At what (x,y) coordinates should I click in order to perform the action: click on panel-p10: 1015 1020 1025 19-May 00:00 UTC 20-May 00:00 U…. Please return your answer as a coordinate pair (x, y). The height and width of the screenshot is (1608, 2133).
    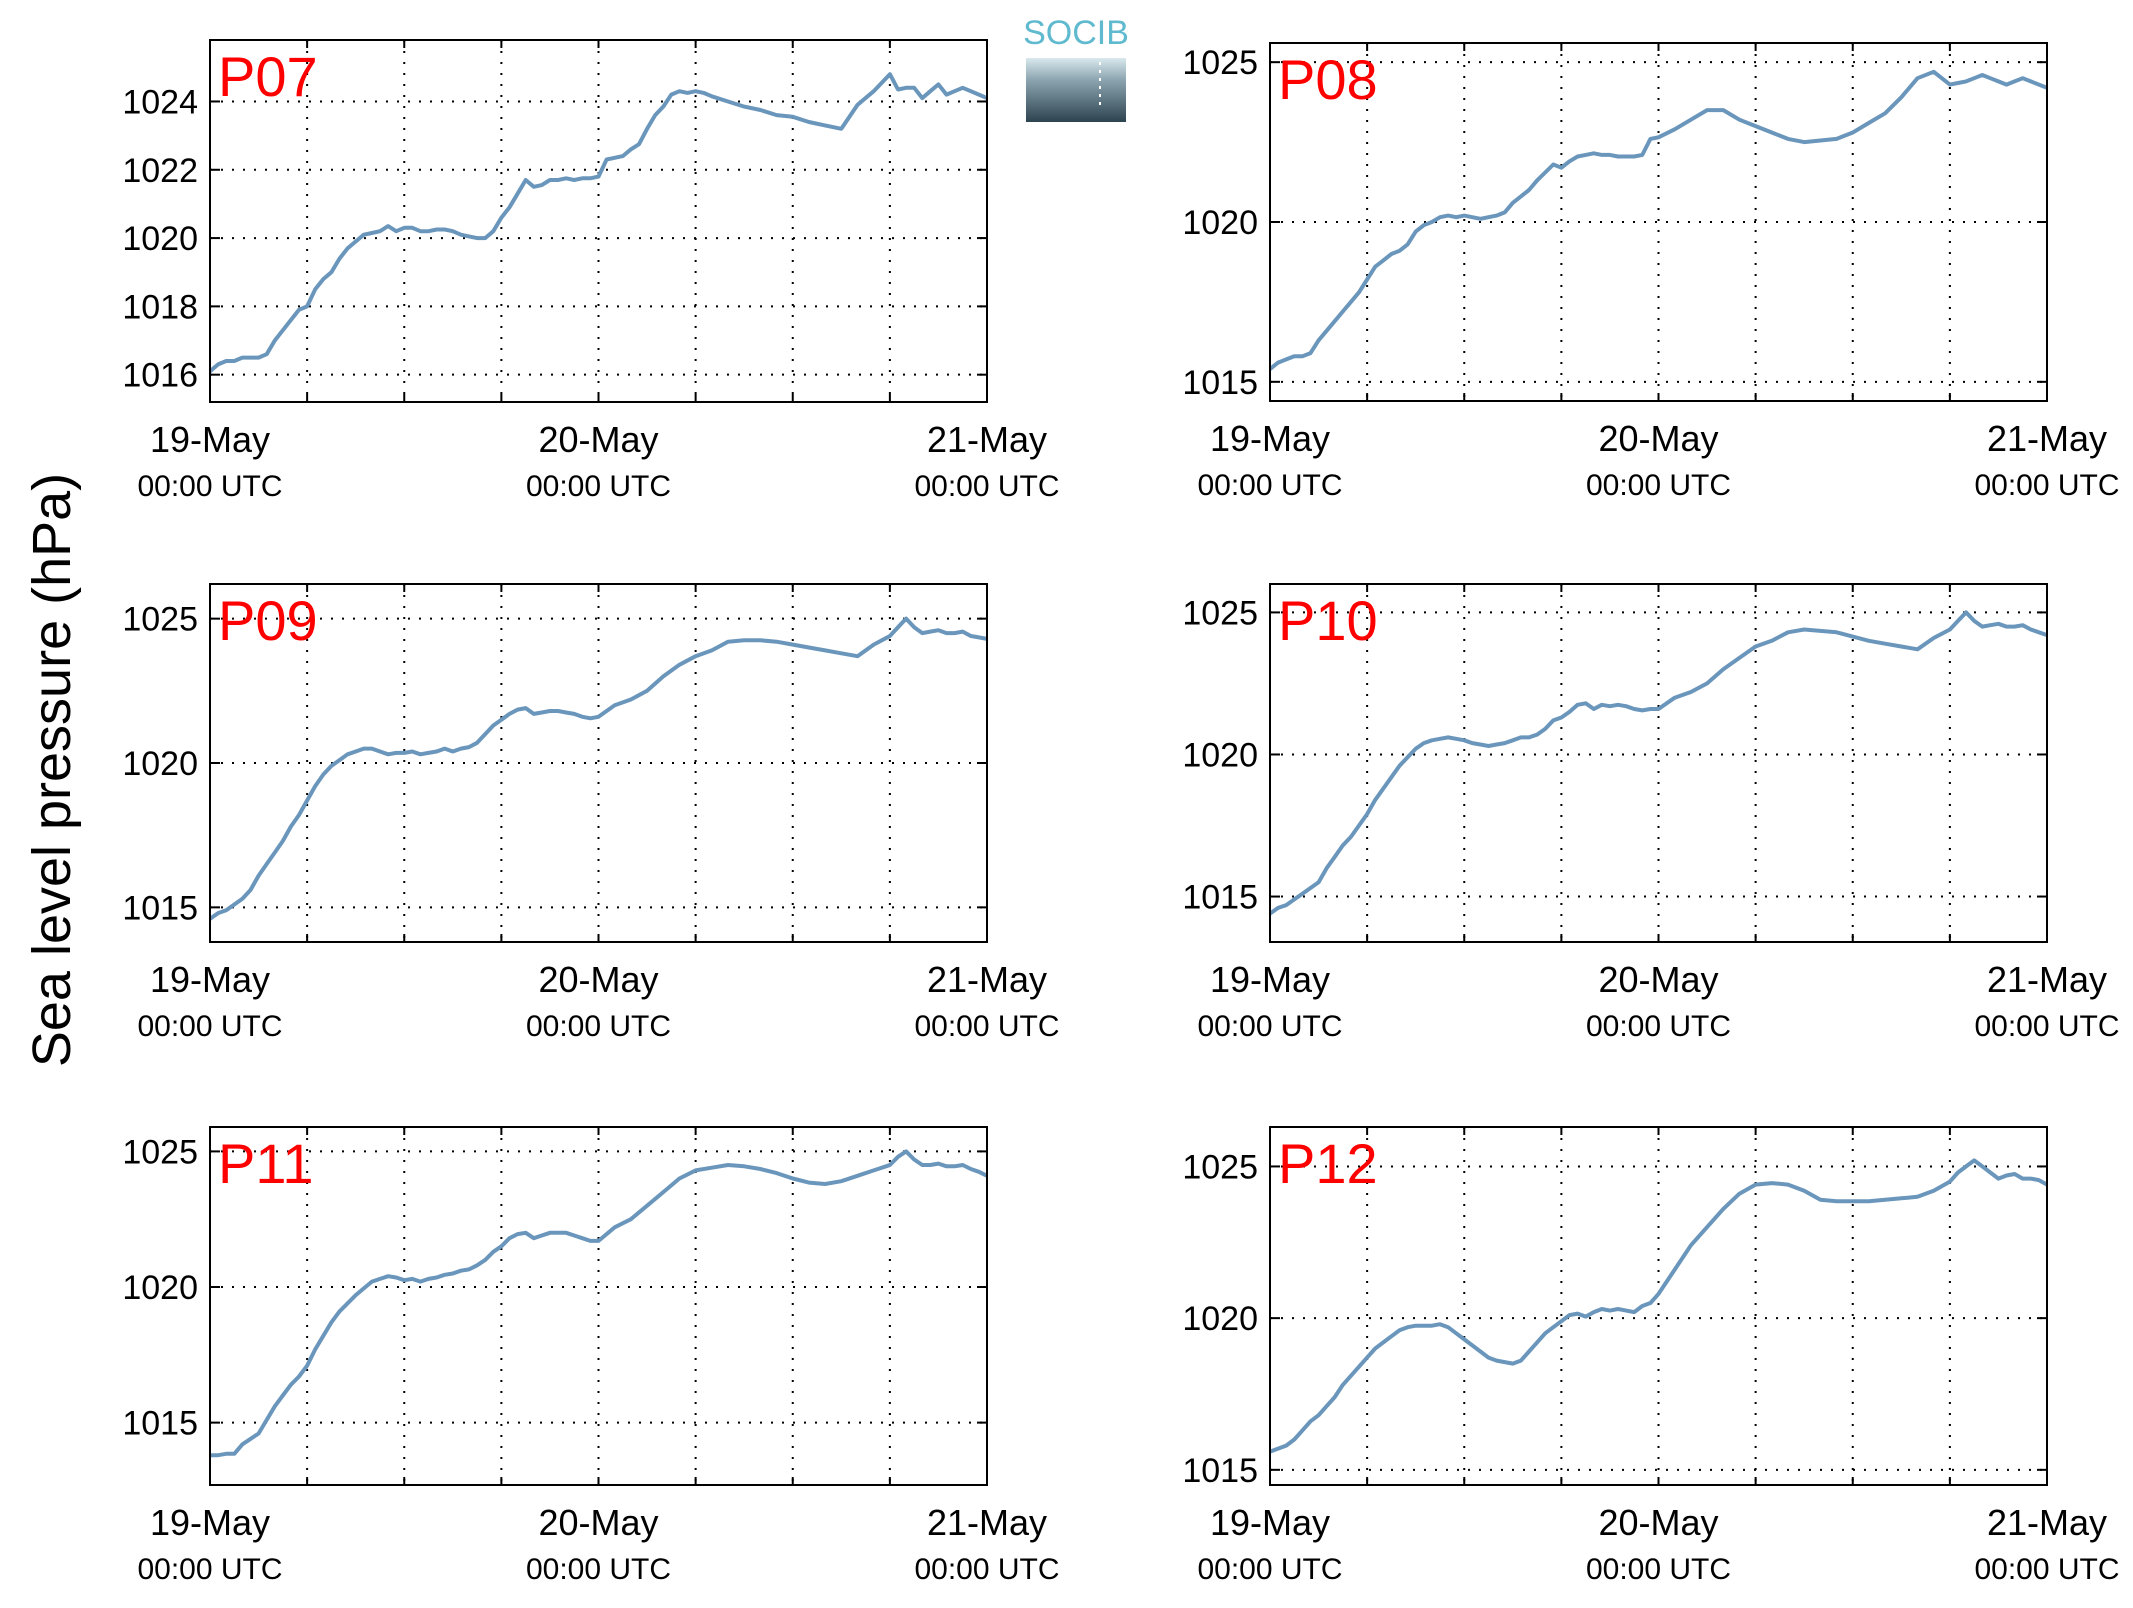
    Looking at the image, I should click on (1651, 813).